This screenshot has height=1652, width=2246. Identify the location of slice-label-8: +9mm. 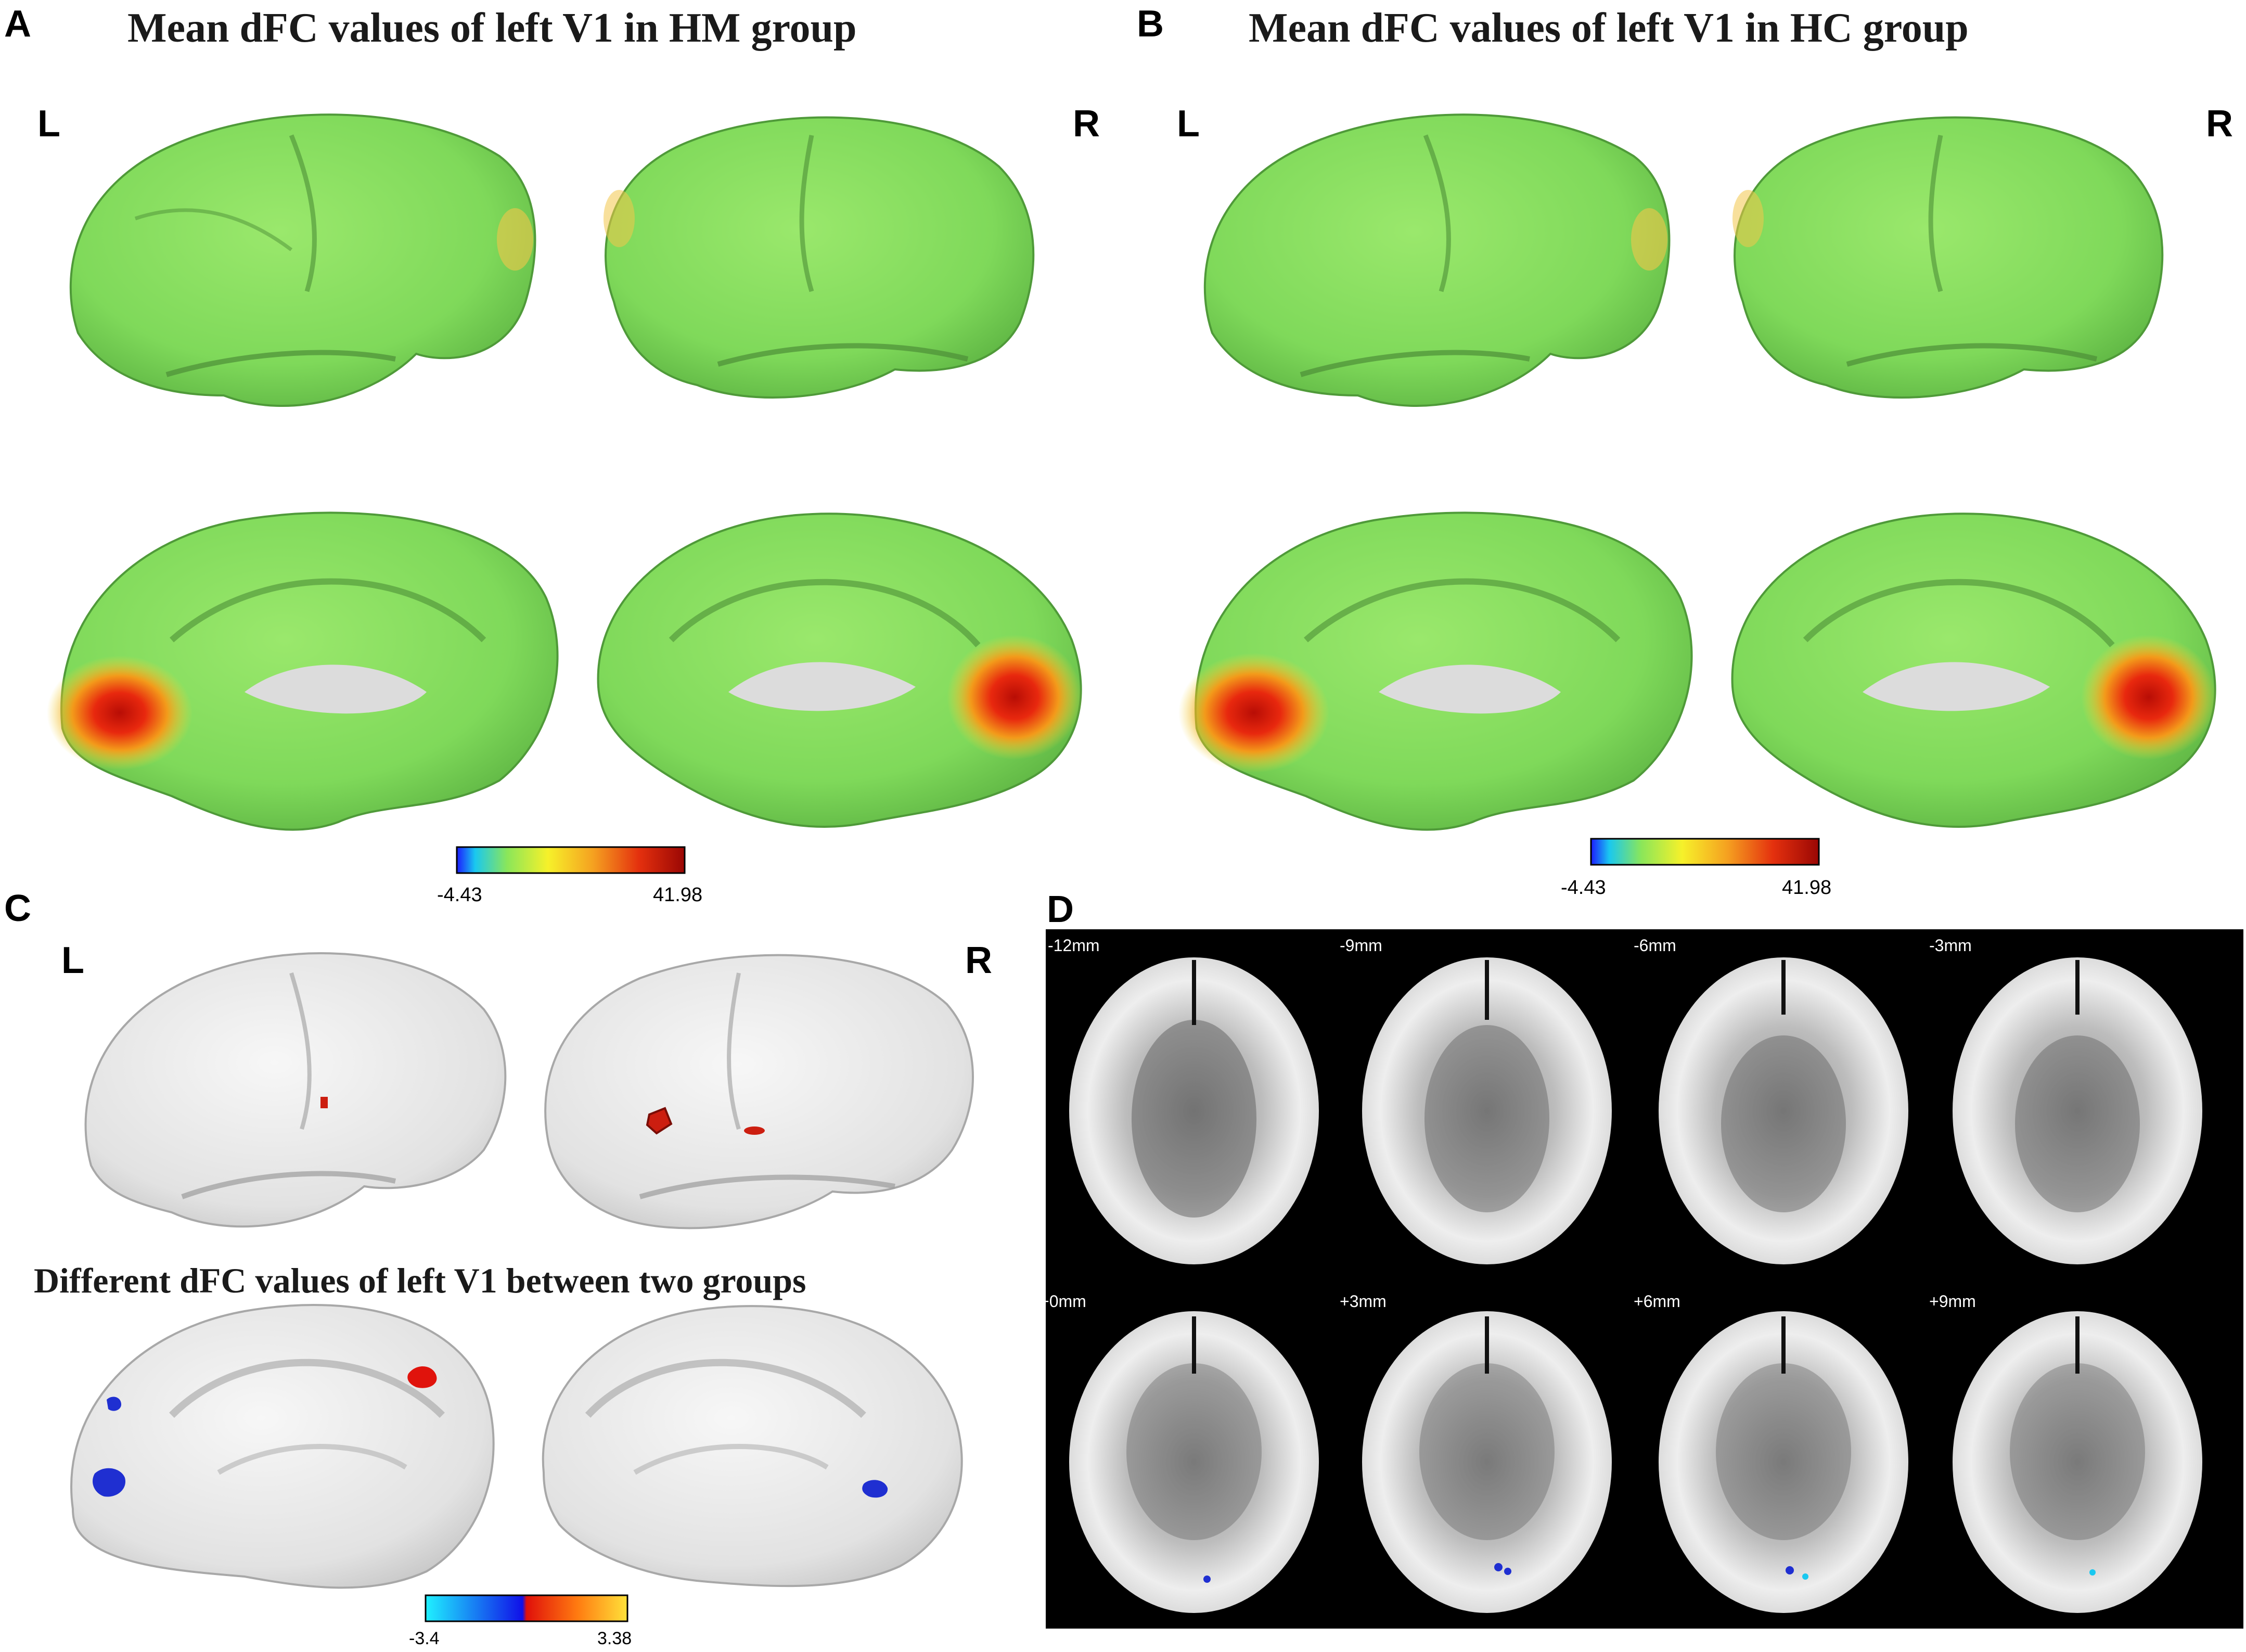
(1952, 1301).